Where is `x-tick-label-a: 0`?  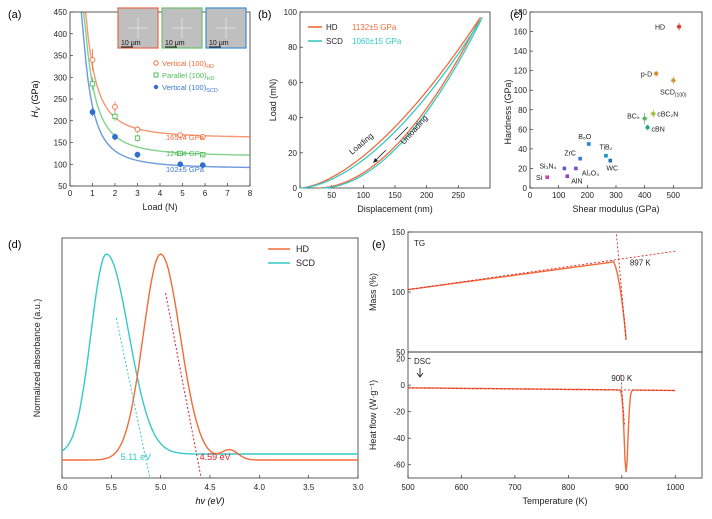 x-tick-label-a: 0 is located at coordinates (70, 193).